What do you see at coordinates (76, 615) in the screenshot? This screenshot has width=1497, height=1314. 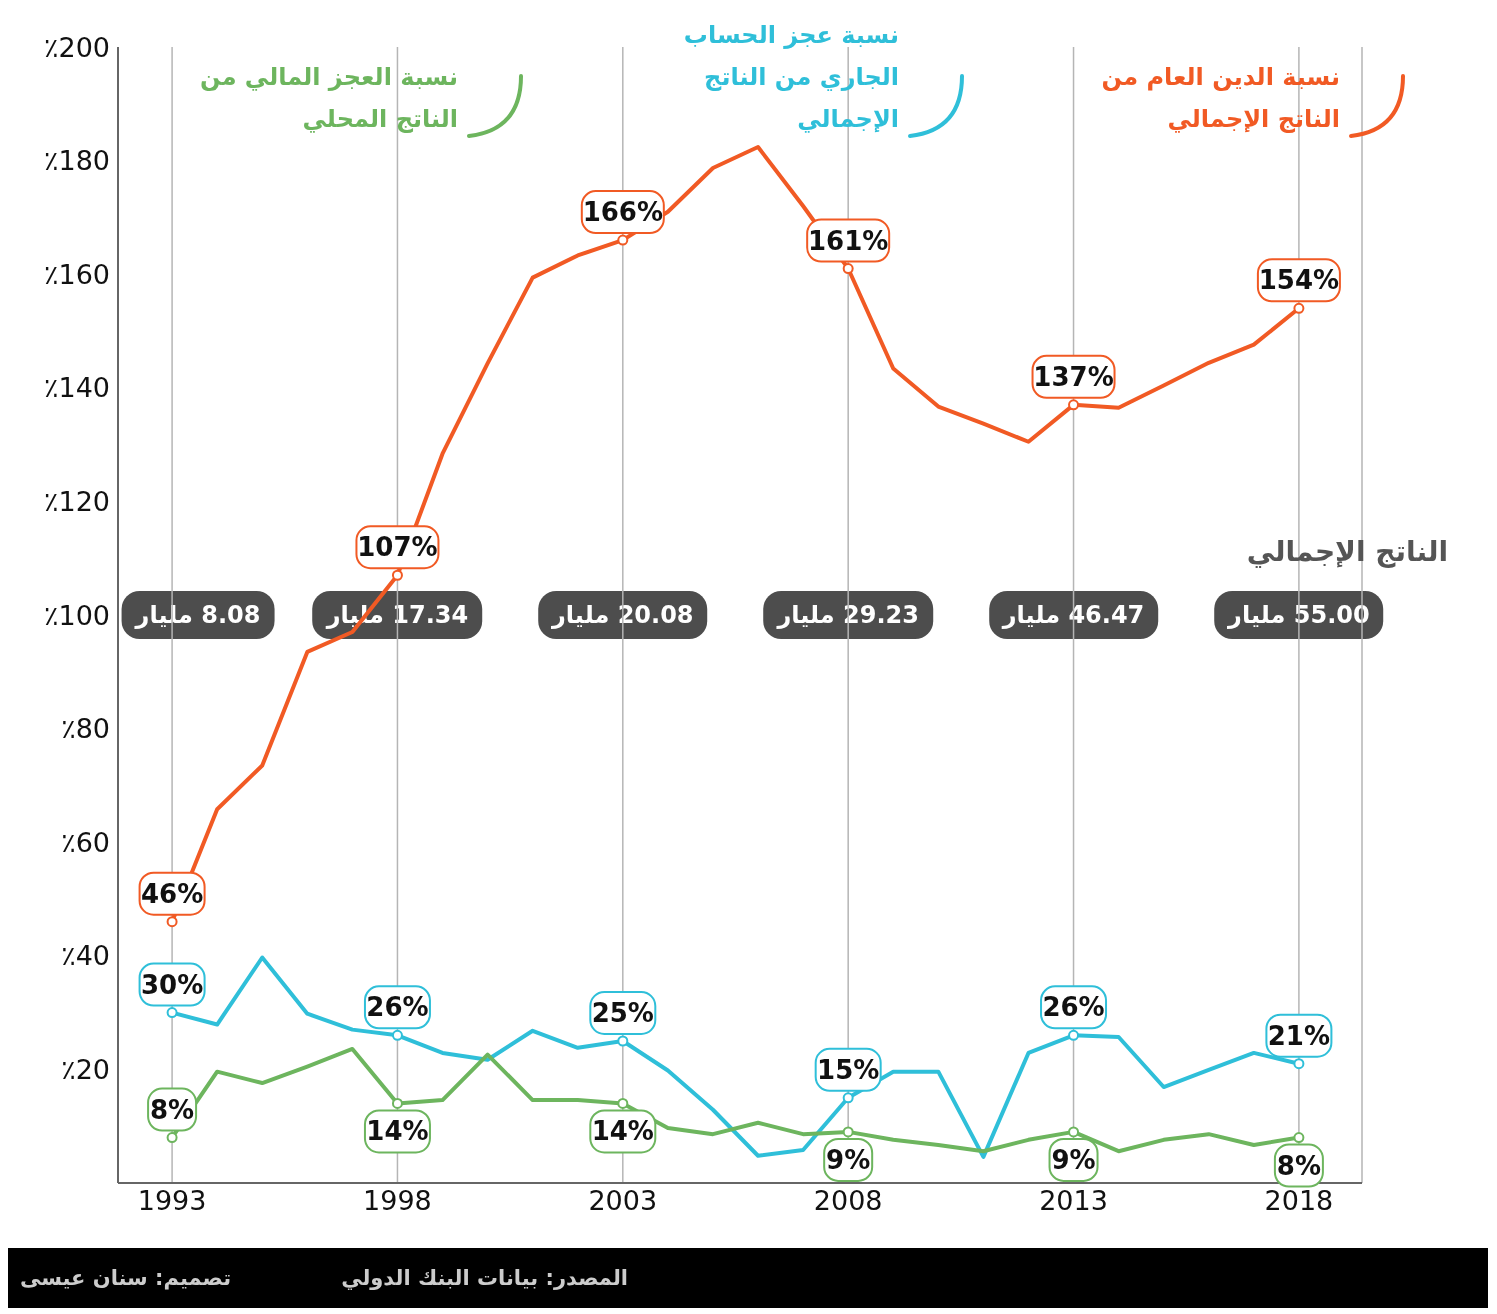 I see `y-tick-label: ٪100` at bounding box center [76, 615].